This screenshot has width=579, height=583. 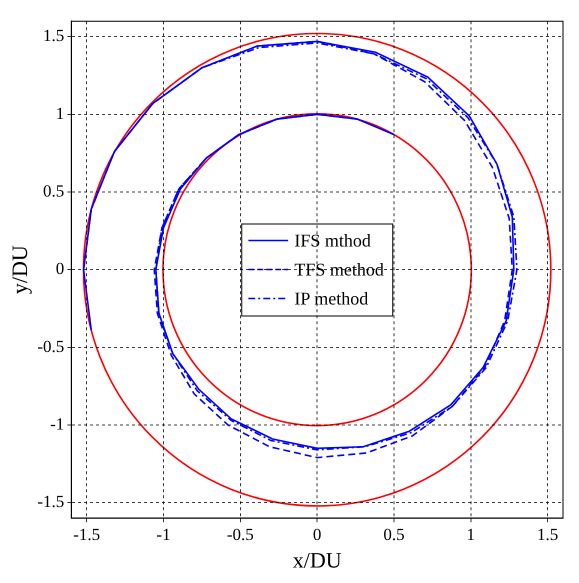 I want to click on y-tick-label: 1, so click(x=60, y=113).